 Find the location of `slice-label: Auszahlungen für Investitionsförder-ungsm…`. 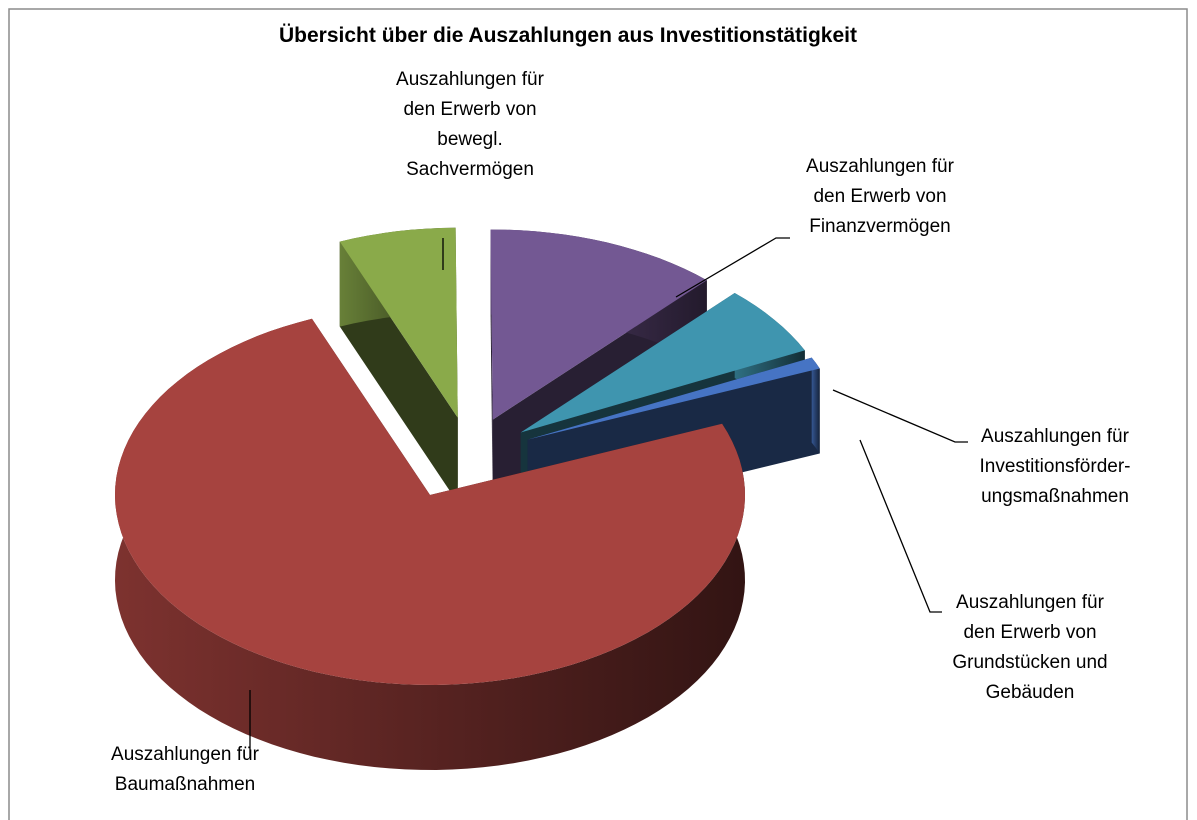

slice-label: Auszahlungen für Investitionsförder-ungsm… is located at coordinates (1054, 466).